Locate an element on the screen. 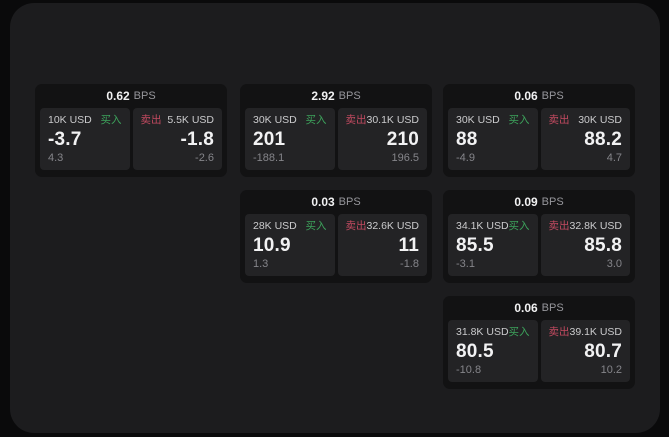 The image size is (669, 437). sell-panel: 卖出 32.8K USD 85.8 3.0 is located at coordinates (585, 245).